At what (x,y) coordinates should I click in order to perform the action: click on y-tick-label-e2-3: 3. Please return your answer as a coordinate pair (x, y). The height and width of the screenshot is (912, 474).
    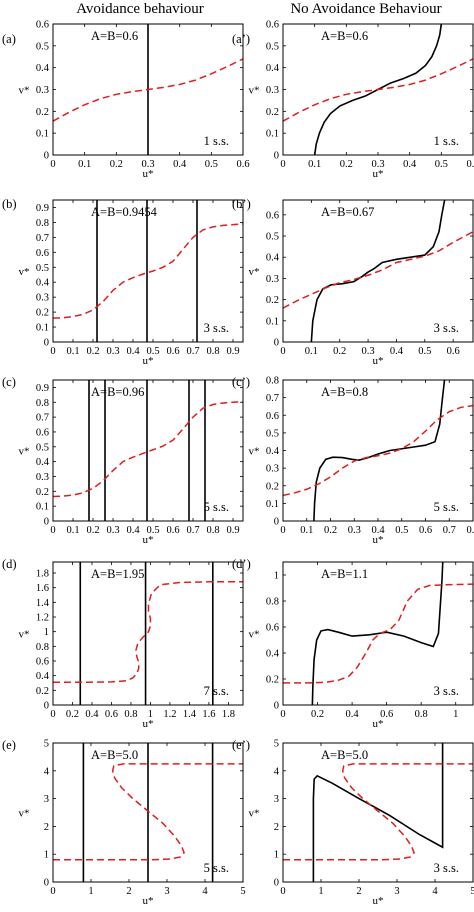
    Looking at the image, I should click on (276, 799).